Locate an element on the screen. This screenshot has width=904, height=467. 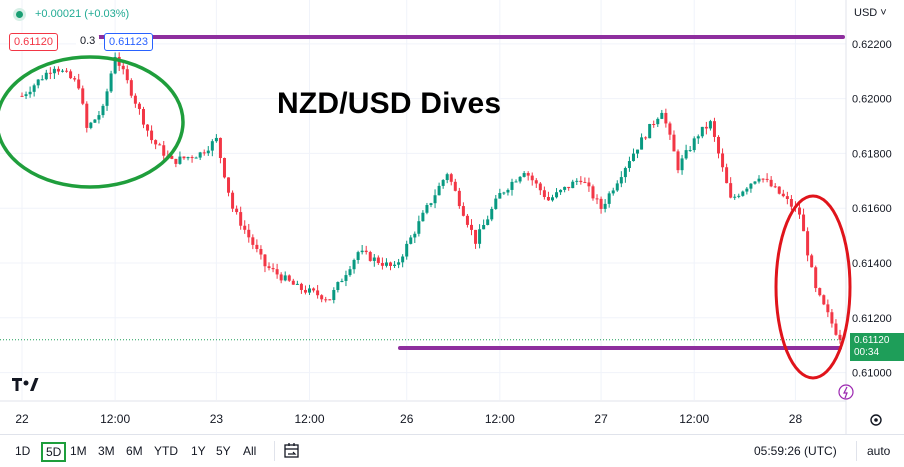
price-tick-label: 0.61200 is located at coordinates (872, 319).